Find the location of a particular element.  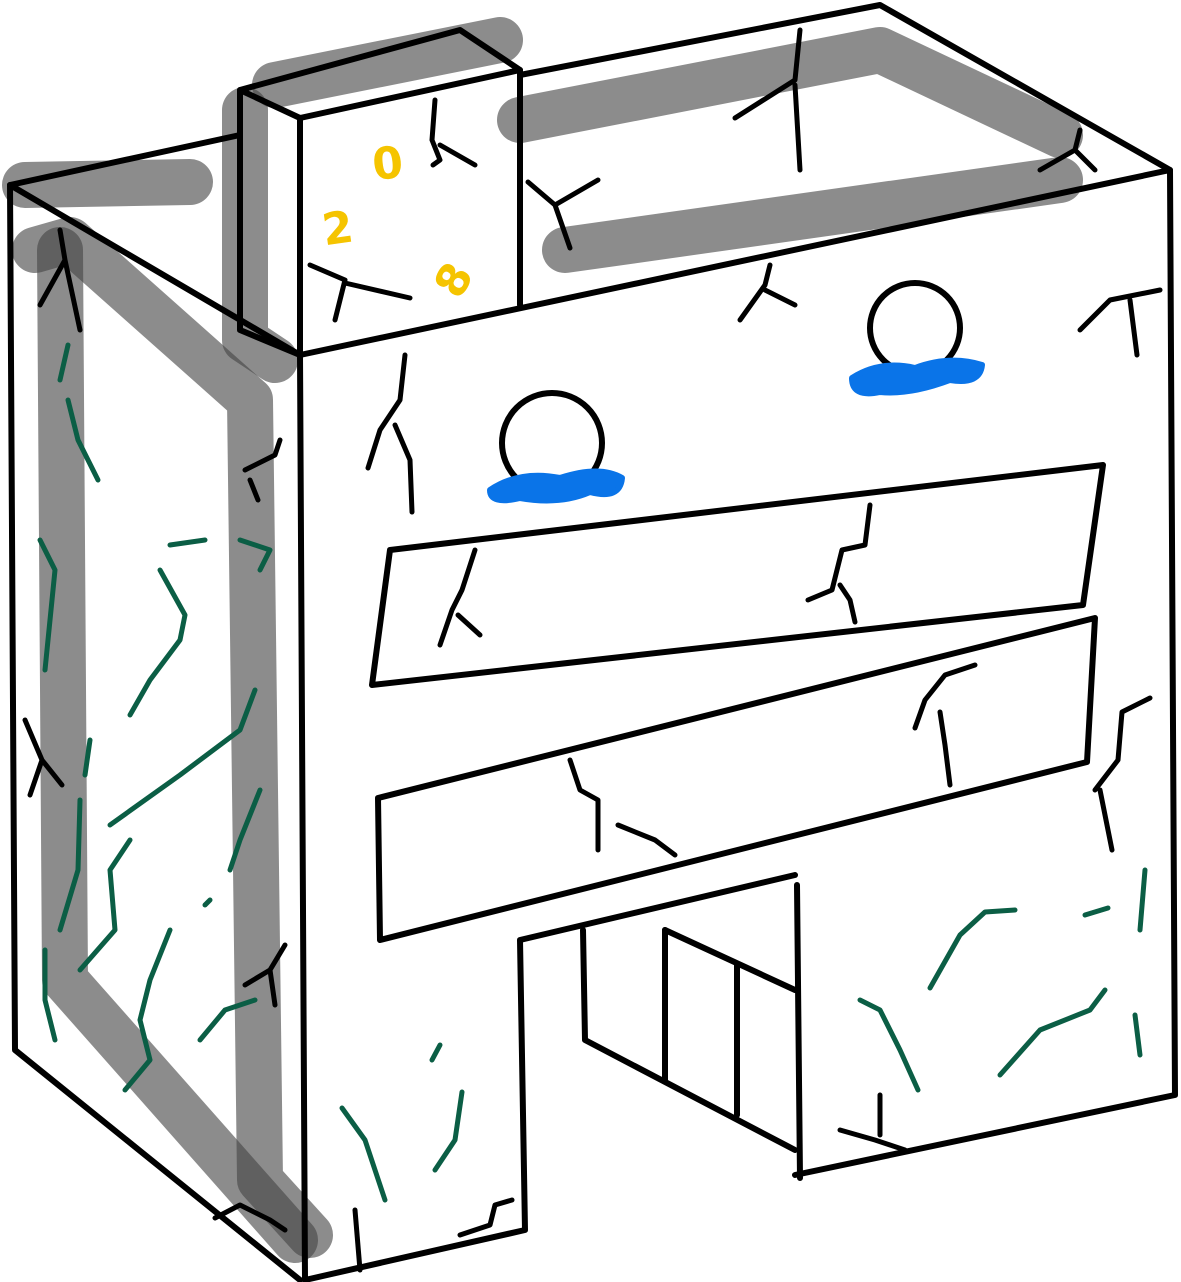

round-window-right is located at coordinates (917, 338).